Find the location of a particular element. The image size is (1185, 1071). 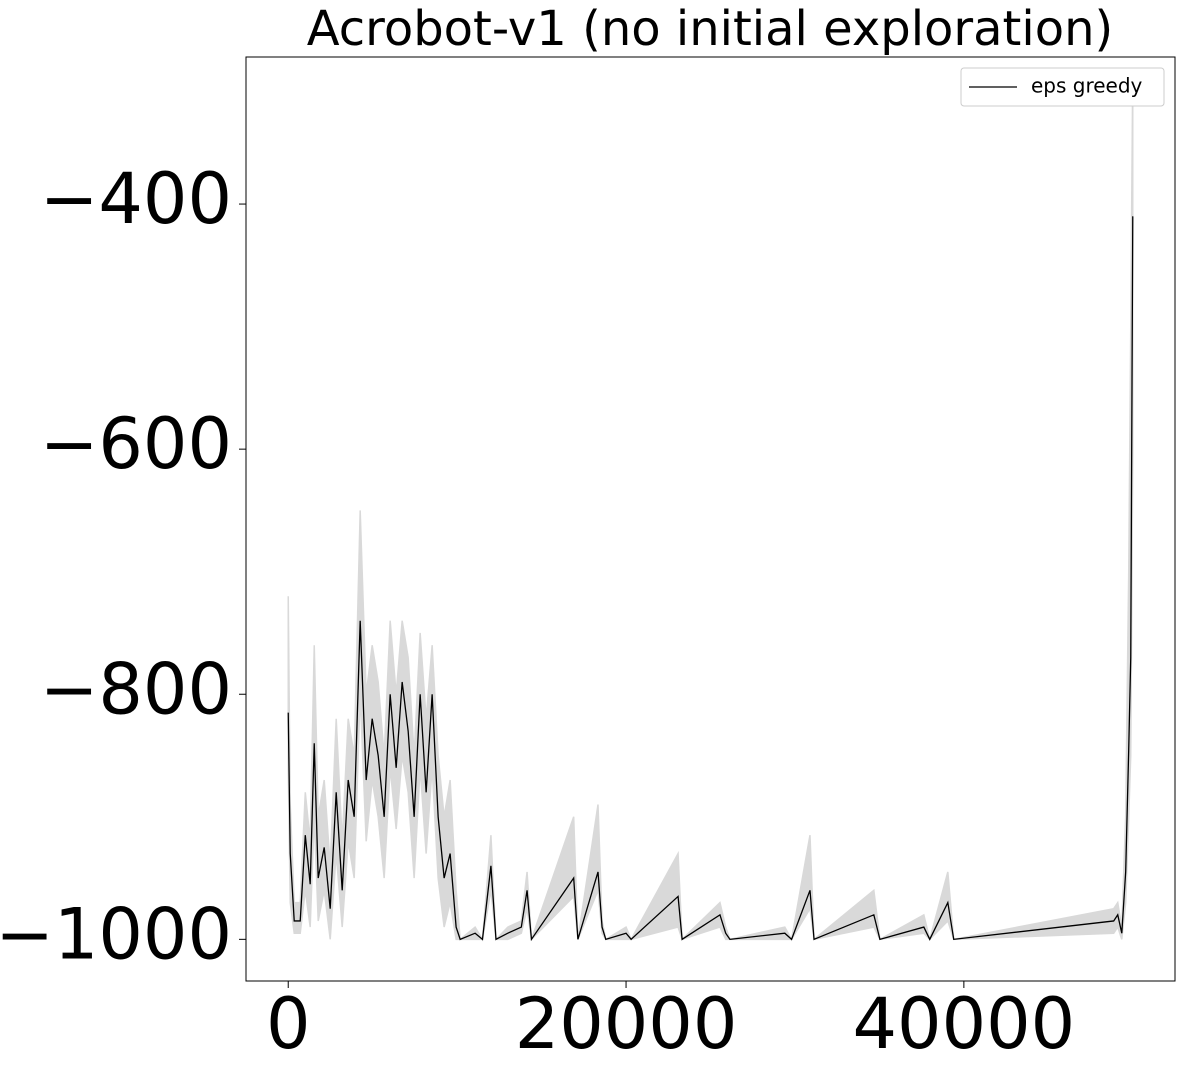

y-tick-label: −800 is located at coordinates (136, 689).